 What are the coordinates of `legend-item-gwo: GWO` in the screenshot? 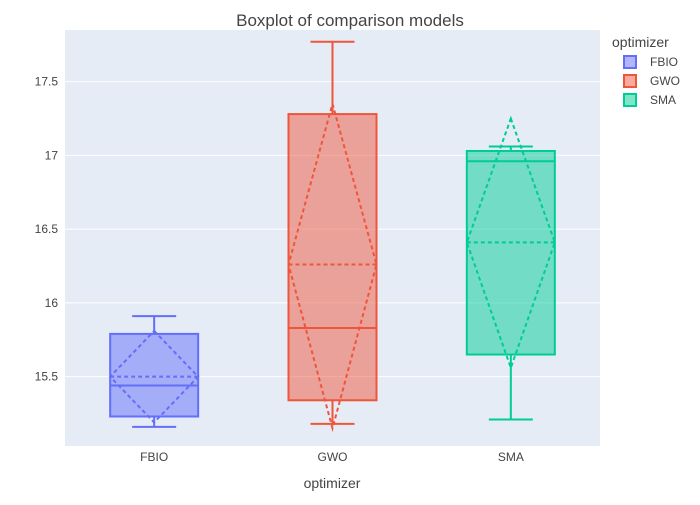 It's located at (651, 81).